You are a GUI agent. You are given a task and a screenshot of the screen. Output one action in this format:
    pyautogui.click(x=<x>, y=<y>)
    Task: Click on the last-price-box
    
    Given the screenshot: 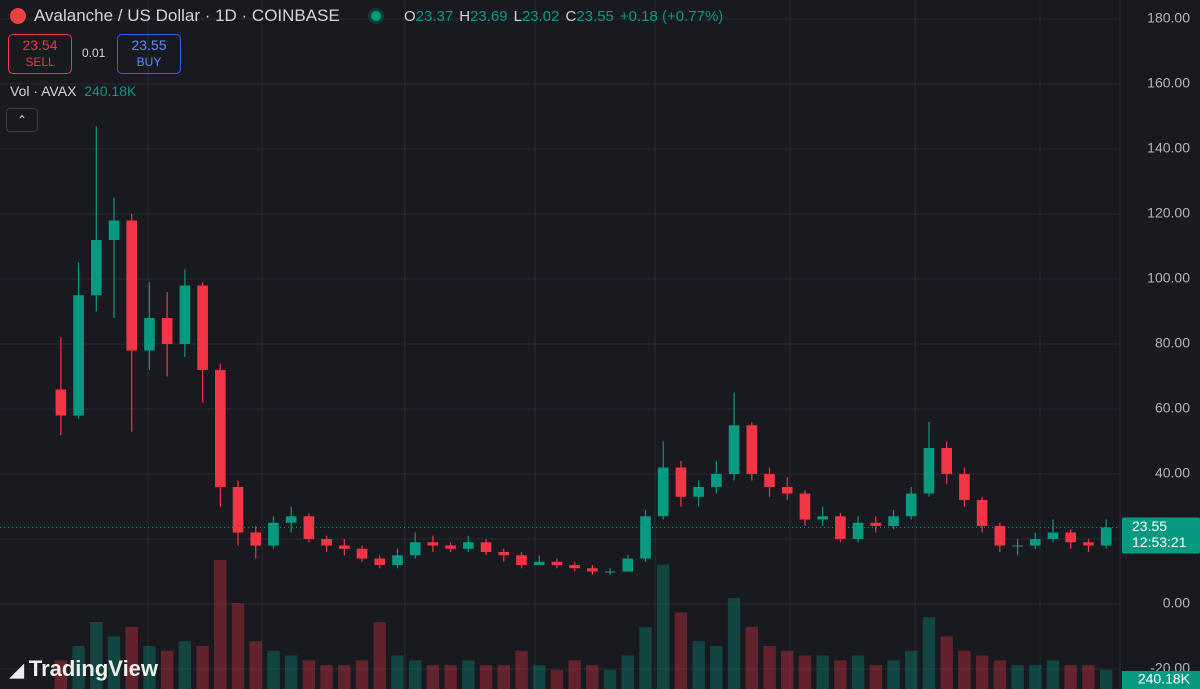 What is the action you would take?
    pyautogui.click(x=1161, y=535)
    